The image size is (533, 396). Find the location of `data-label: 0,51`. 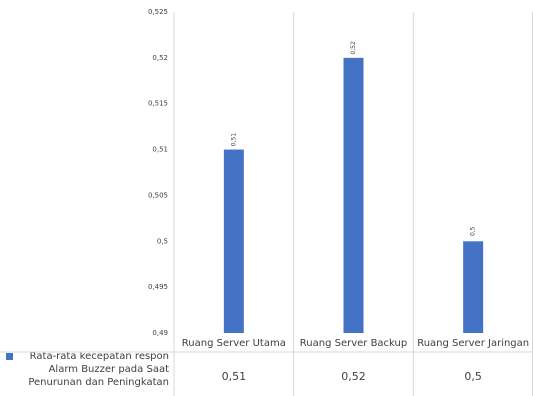

data-label: 0,51 is located at coordinates (233, 140).